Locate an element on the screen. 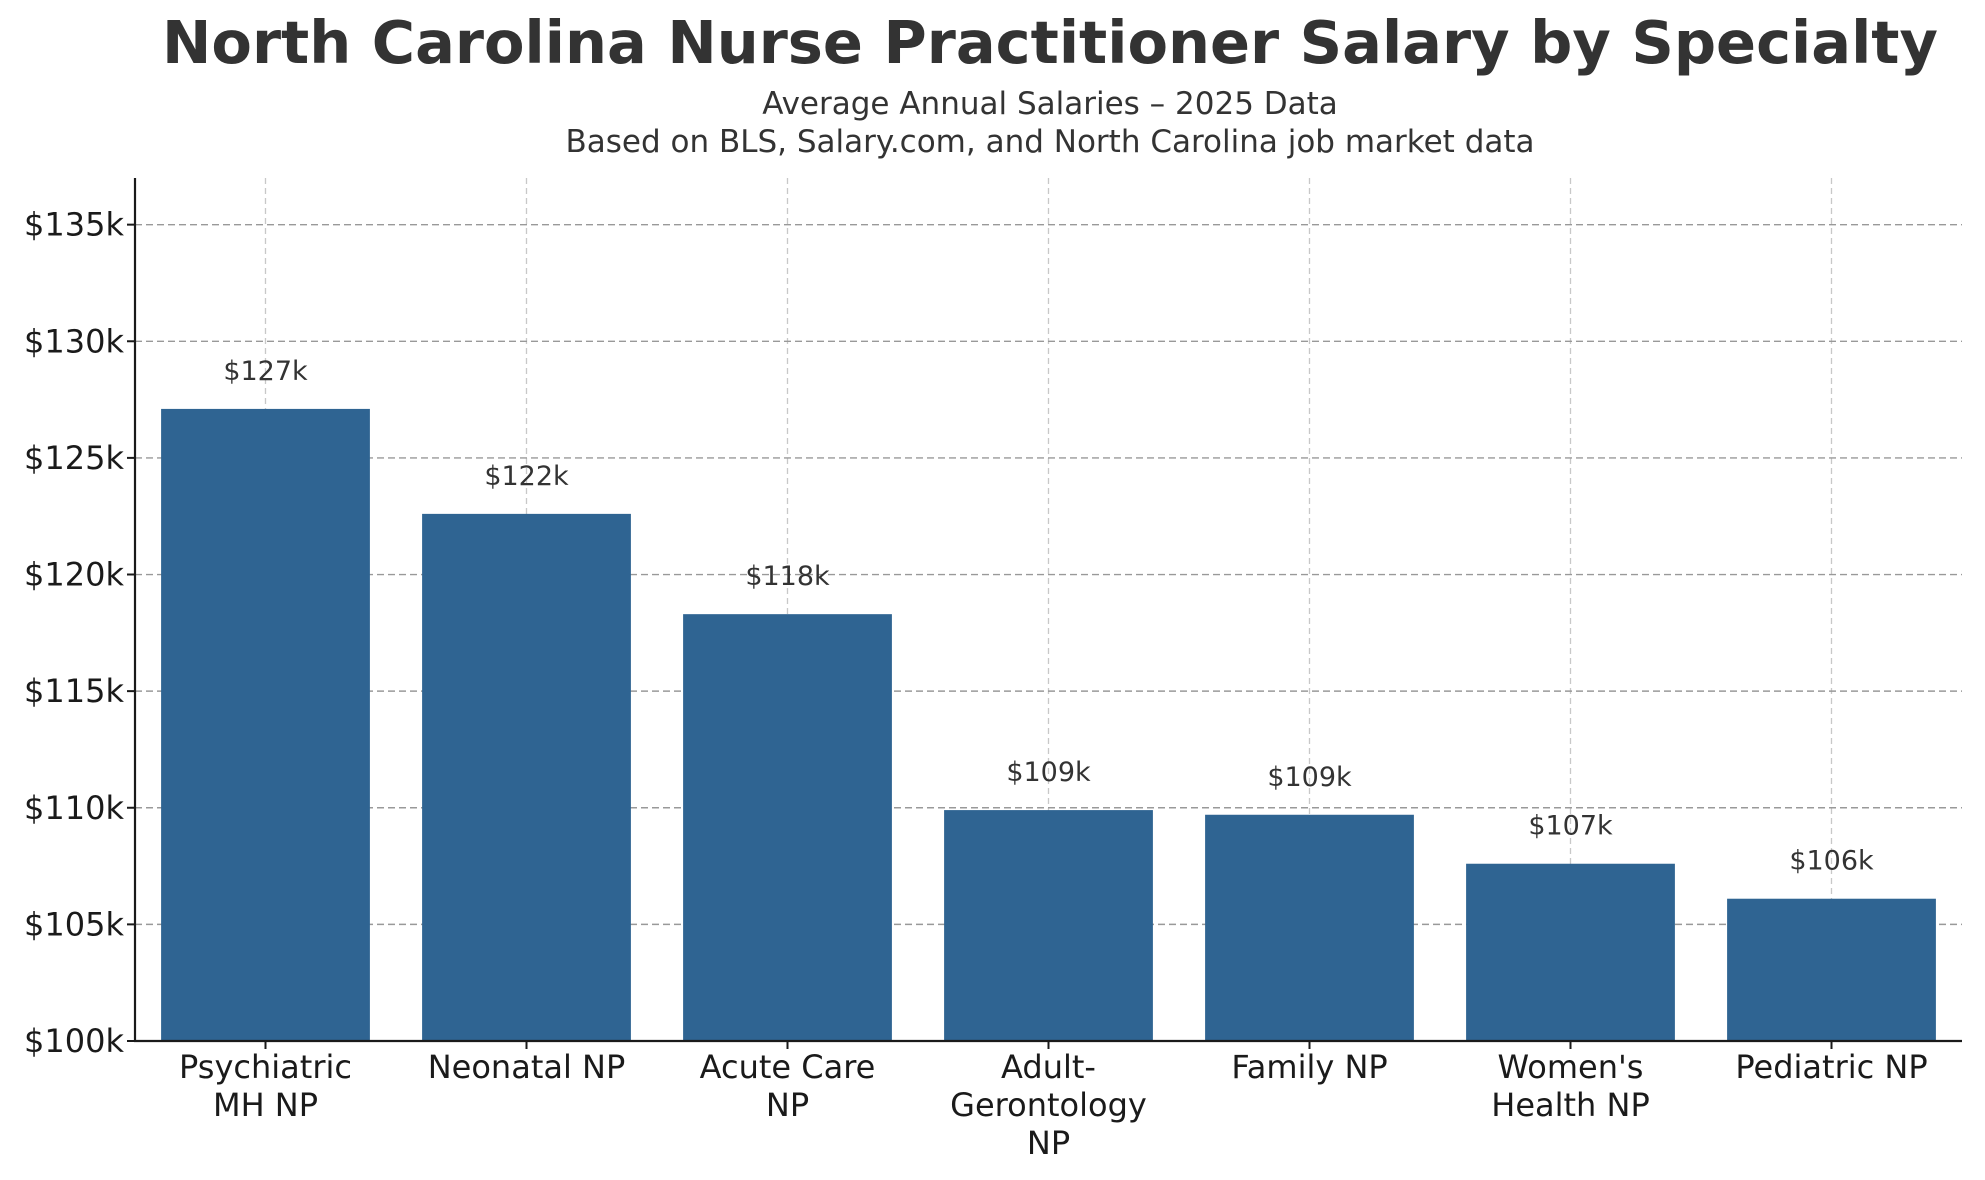 The height and width of the screenshot is (1180, 1985). x-tick-label: Women's Health NP is located at coordinates (1570, 1086).